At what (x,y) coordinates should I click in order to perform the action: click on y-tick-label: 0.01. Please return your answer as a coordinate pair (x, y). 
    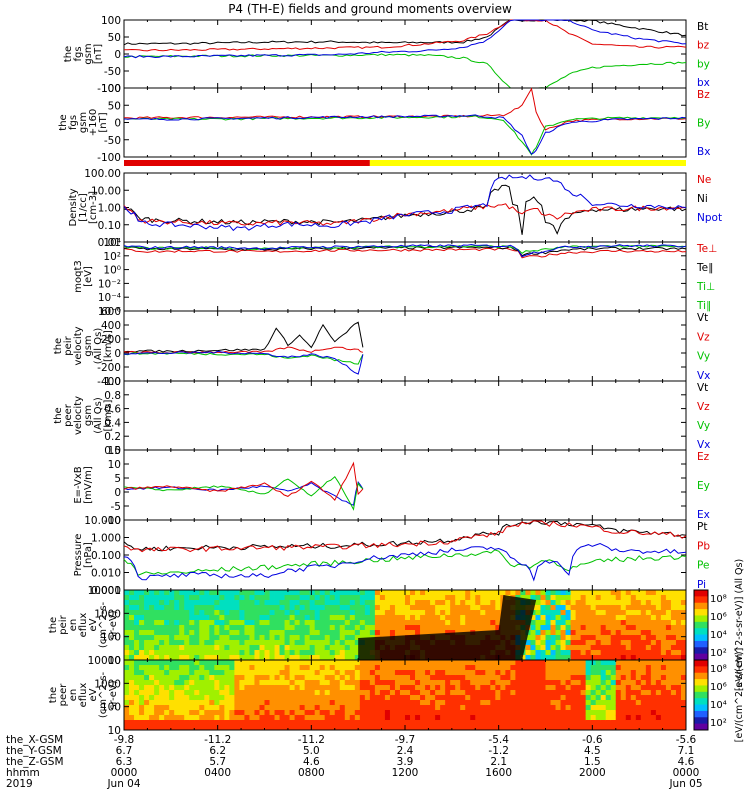
    Looking at the image, I should click on (109, 243).